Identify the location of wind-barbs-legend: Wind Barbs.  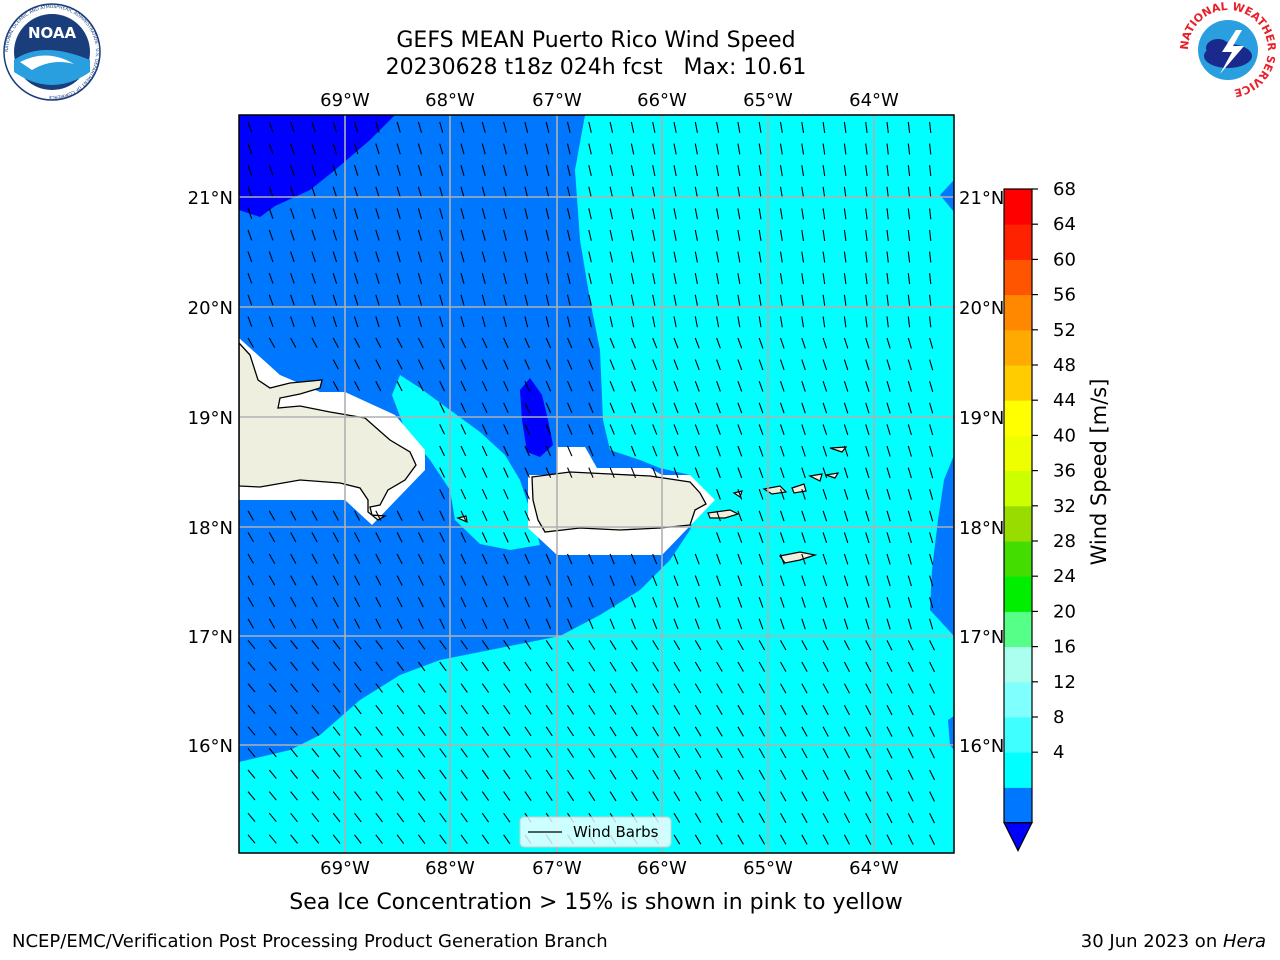
(595, 832).